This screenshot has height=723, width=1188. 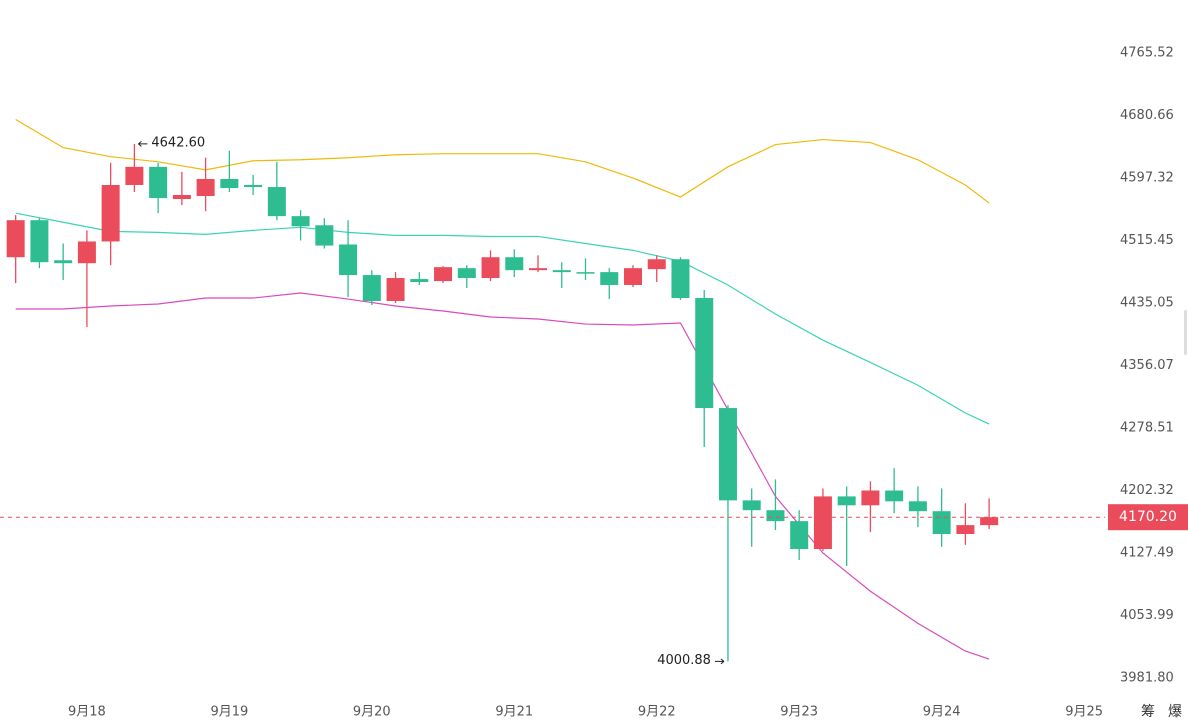 What do you see at coordinates (143, 144) in the screenshot?
I see `max-arrow` at bounding box center [143, 144].